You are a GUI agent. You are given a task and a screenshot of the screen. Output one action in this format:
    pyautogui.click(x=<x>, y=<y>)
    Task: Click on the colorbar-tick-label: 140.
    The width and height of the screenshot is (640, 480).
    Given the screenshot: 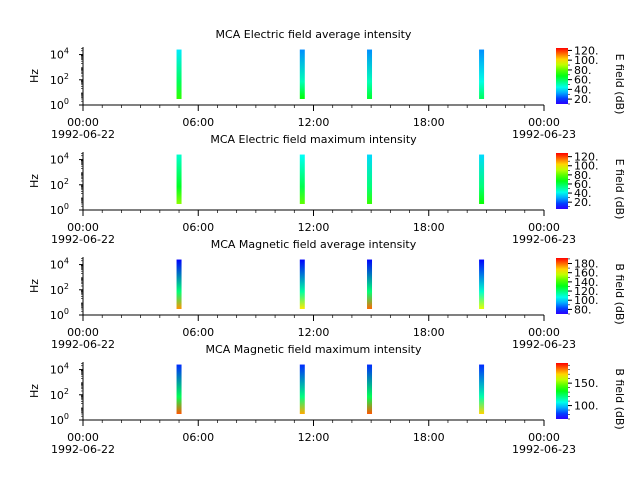 What is the action you would take?
    pyautogui.click(x=586, y=282)
    